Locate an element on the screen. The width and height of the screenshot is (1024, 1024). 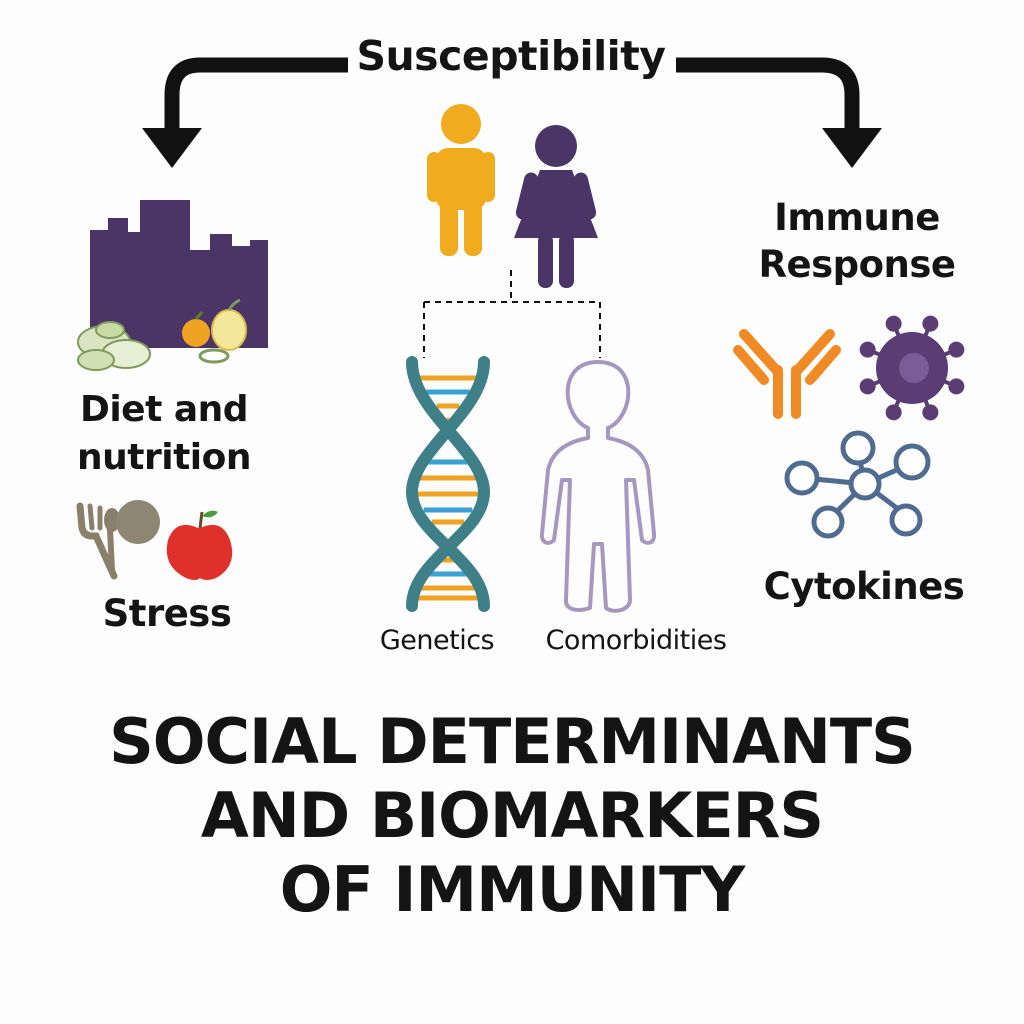
genetics-label: Genetics is located at coordinates (437, 640).